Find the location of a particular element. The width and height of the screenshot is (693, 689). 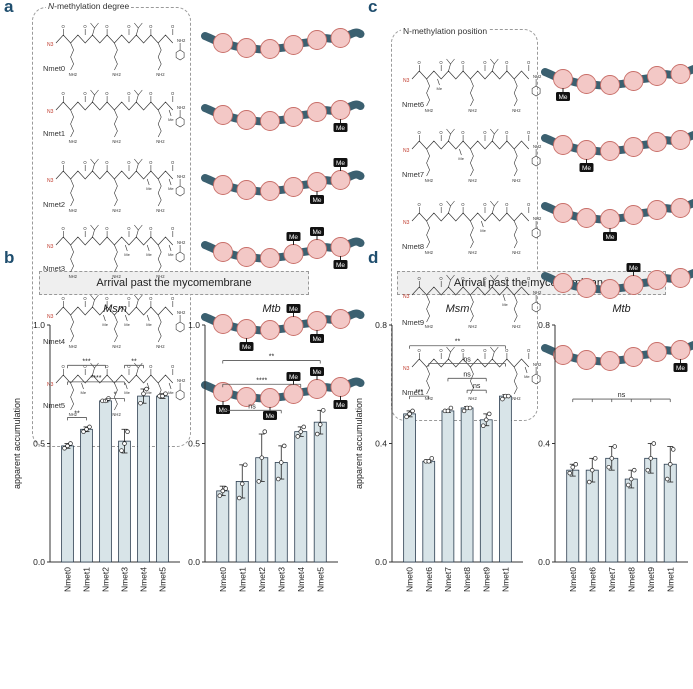

y-tick-label: 0.4 is located at coordinates (544, 444).